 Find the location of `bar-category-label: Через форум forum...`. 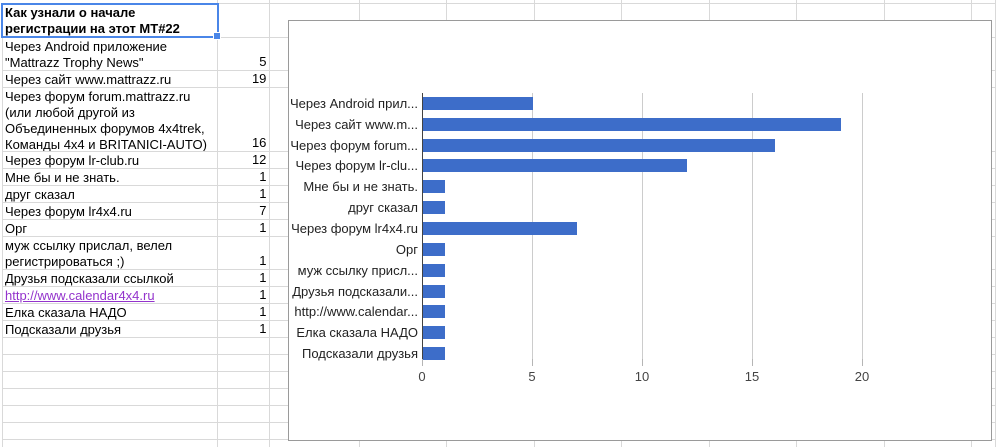

bar-category-label: Через форум forum... is located at coordinates (354, 145).